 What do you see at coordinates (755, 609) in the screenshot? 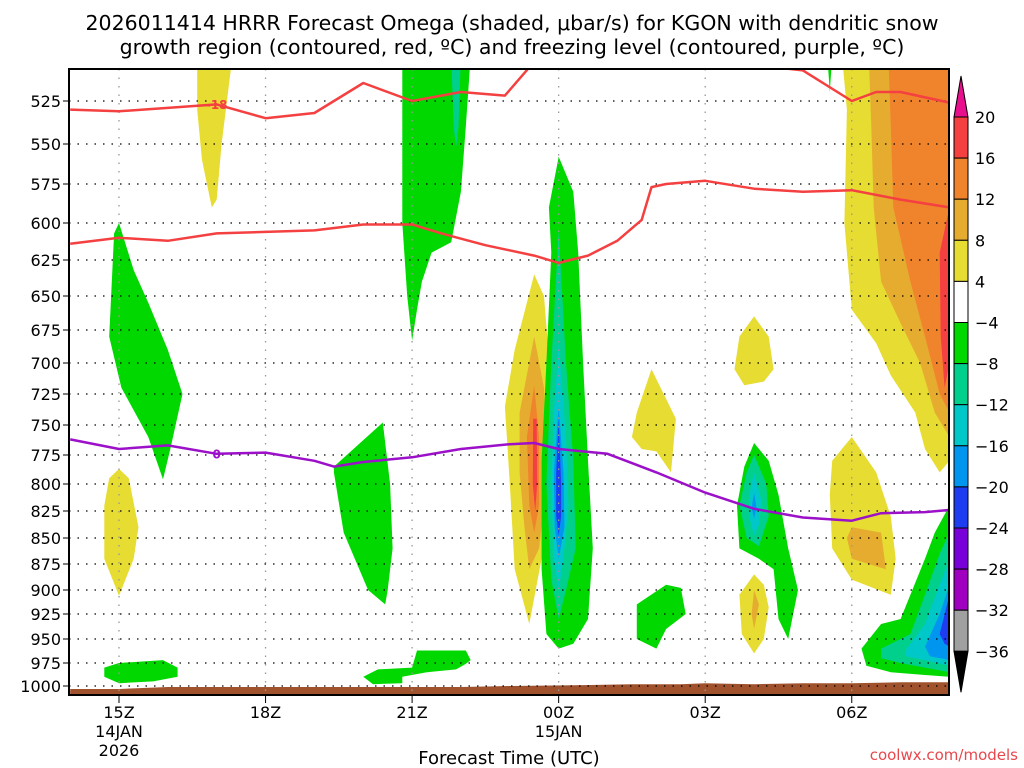
I see `sinking-blob-04z-low-core` at bounding box center [755, 609].